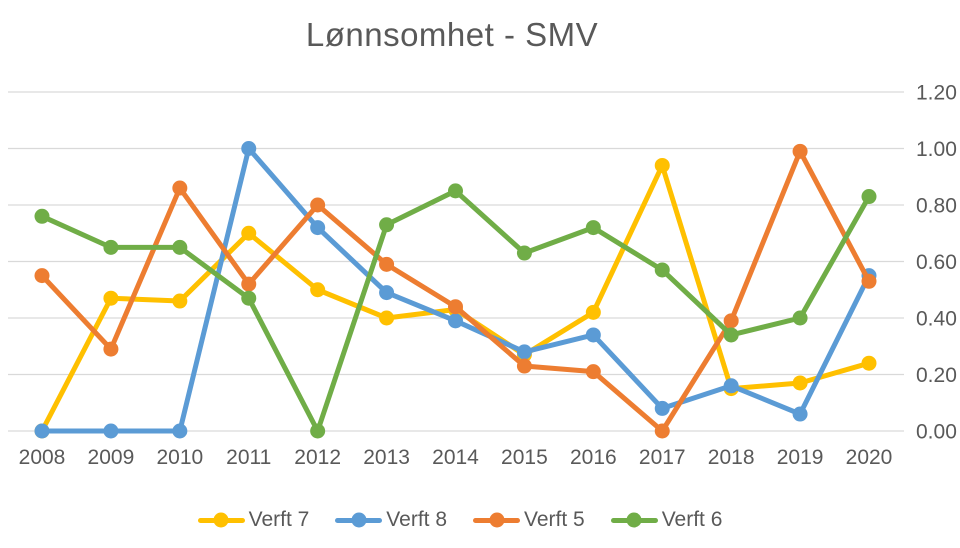 The height and width of the screenshot is (548, 960). Describe the element at coordinates (111, 298) in the screenshot. I see `data-point-verft-7-2009` at that location.